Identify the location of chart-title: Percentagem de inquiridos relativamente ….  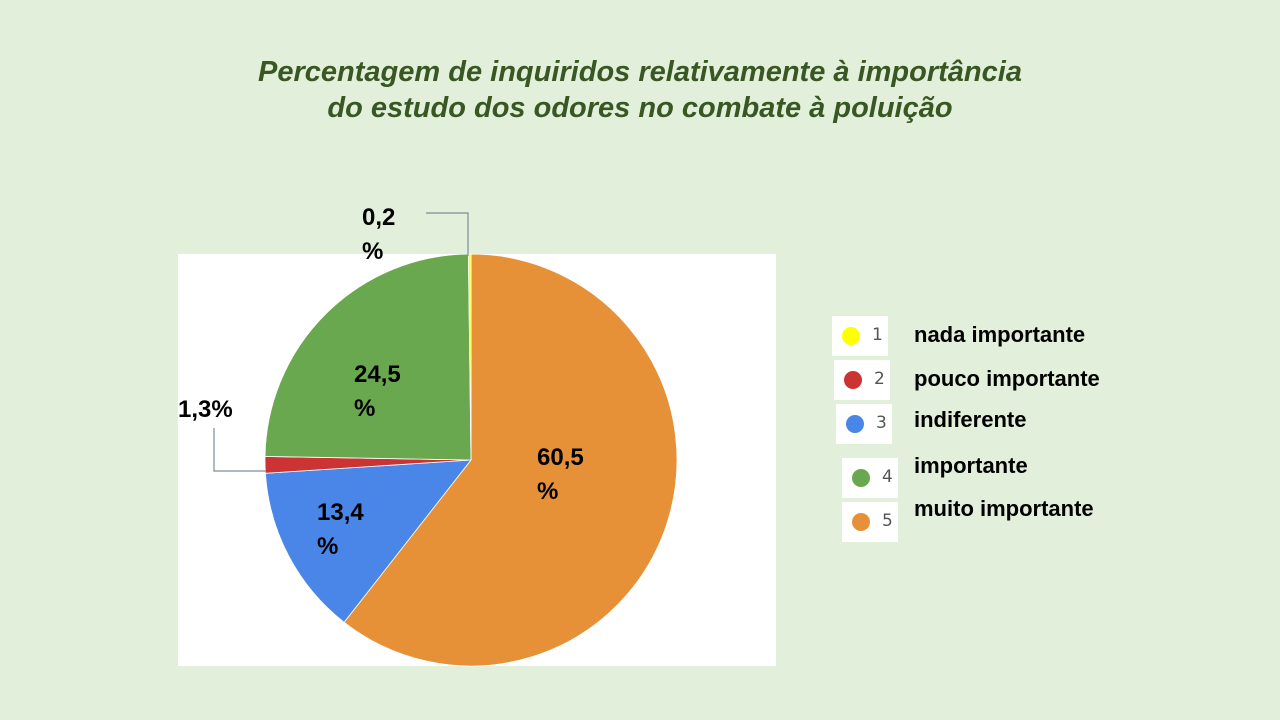
(640, 90).